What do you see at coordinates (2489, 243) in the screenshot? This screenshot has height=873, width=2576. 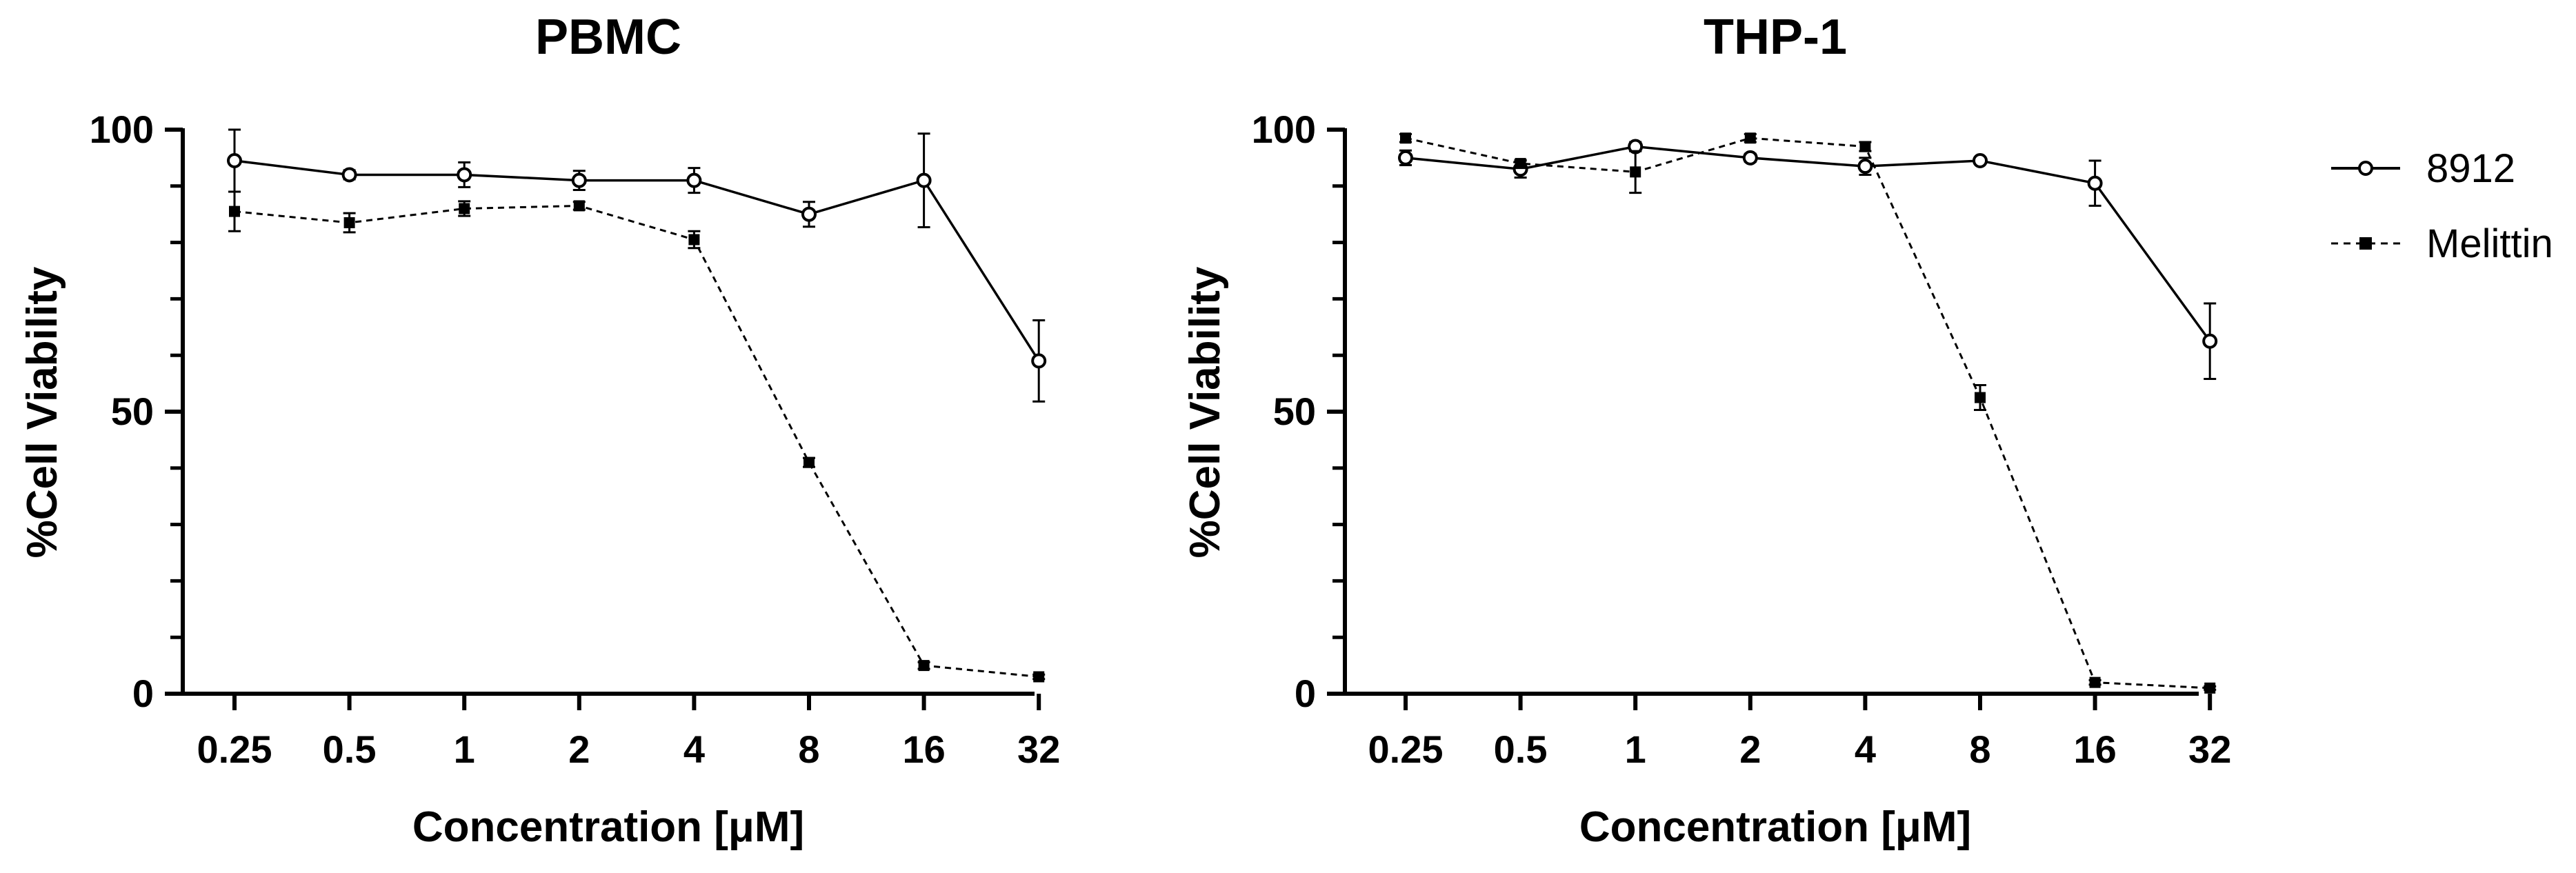 I see `legend-label: Melittin` at bounding box center [2489, 243].